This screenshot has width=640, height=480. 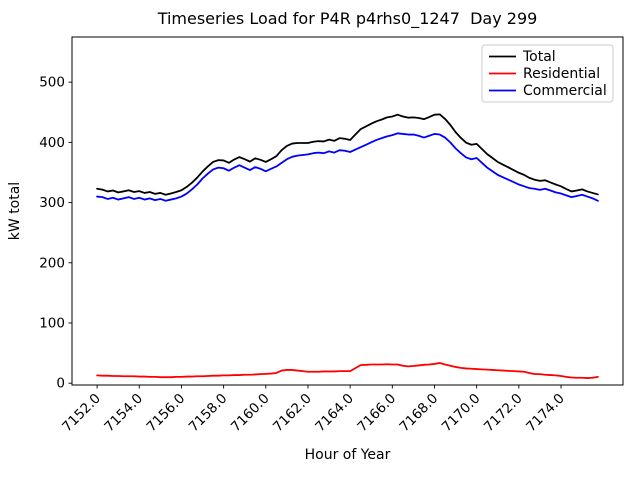 I want to click on series-line-total, so click(x=347, y=154).